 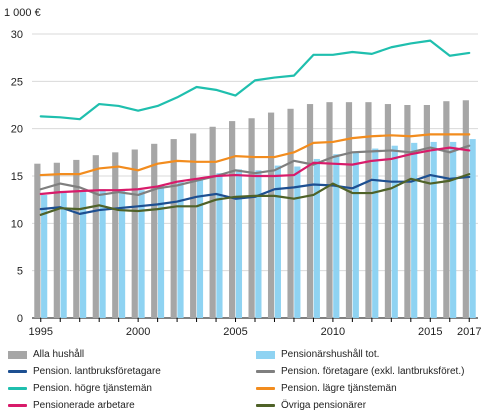 I want to click on legend-swatch-lagre-tjanstemann, so click(x=265, y=388).